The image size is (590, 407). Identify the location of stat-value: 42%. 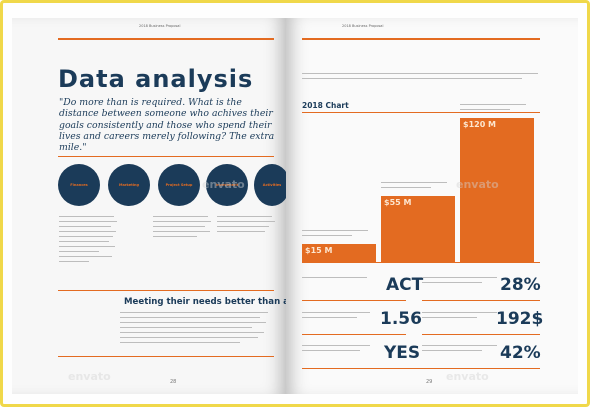
(520, 353).